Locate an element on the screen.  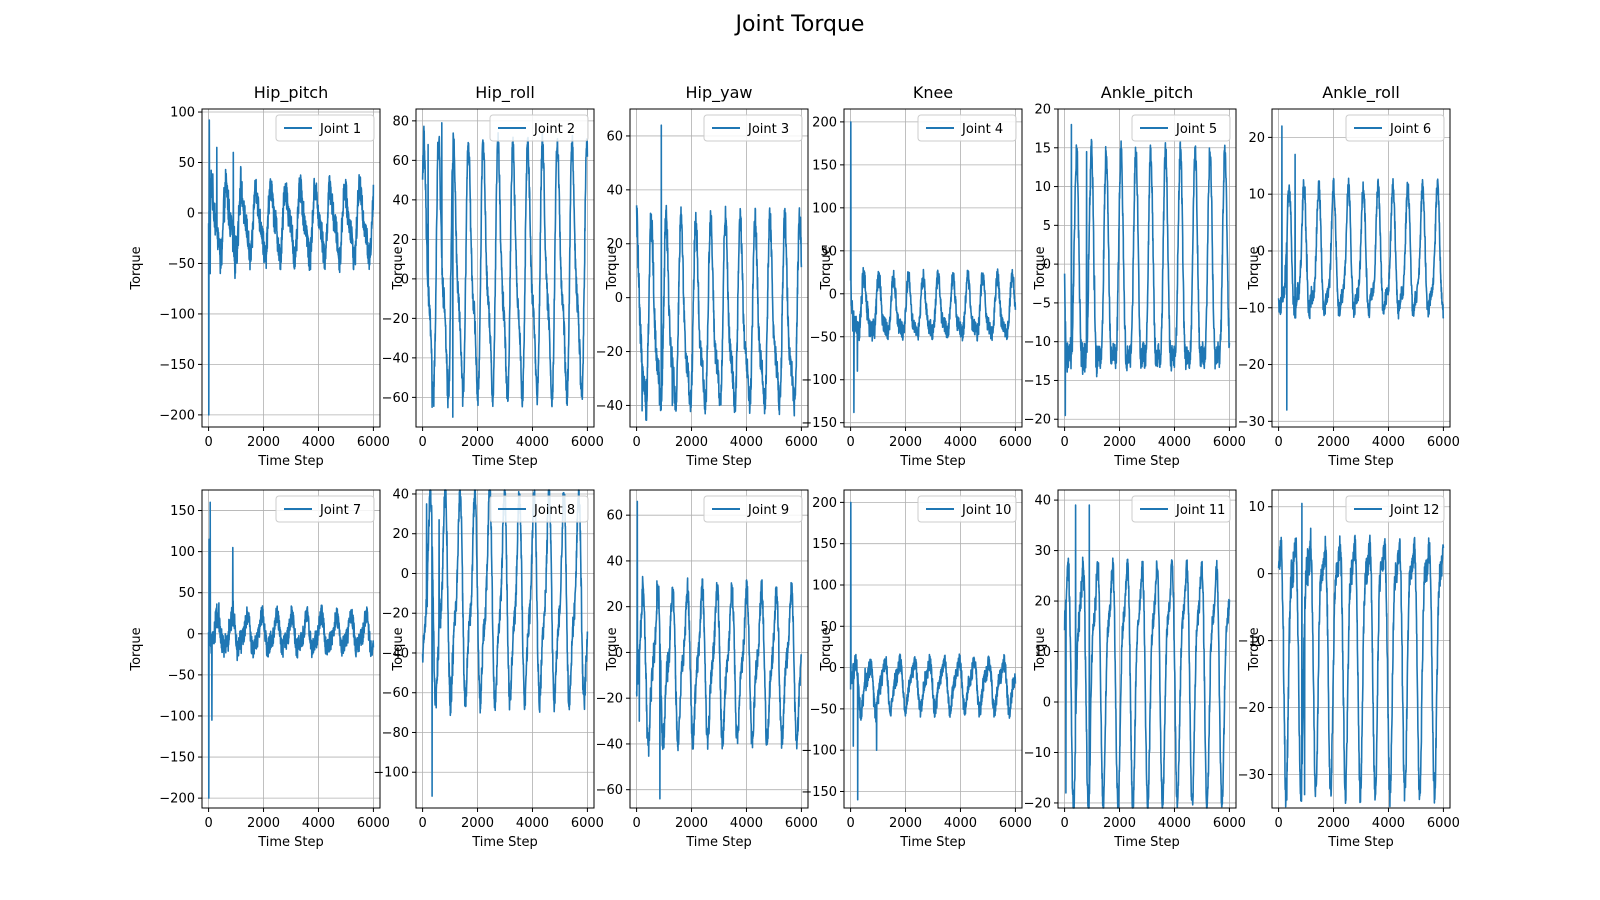
y-tick-label: 30 is located at coordinates (1042, 551).